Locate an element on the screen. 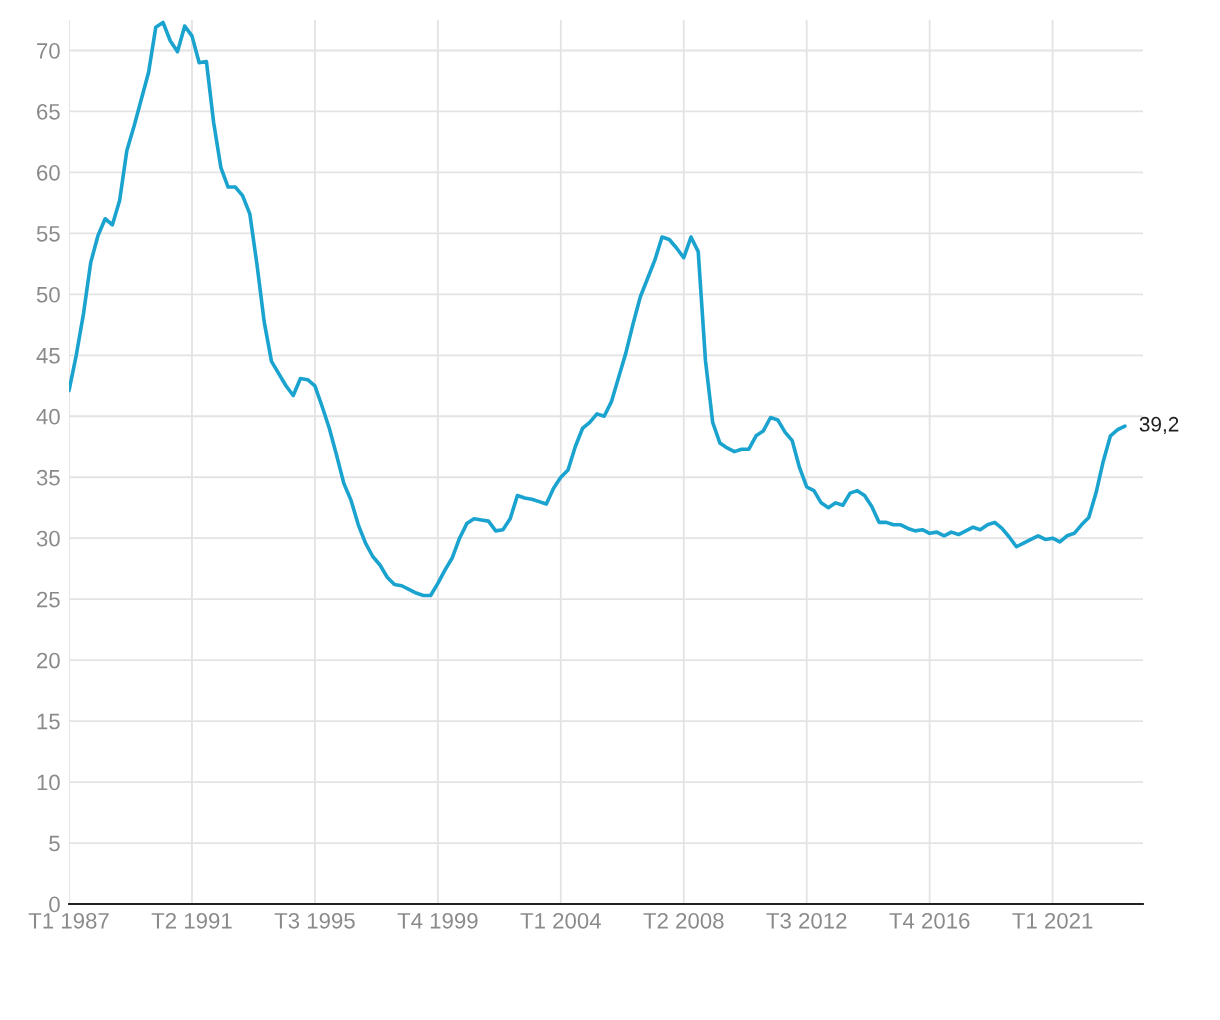 The width and height of the screenshot is (1220, 1020). y-tick-label: 30 is located at coordinates (48, 538).